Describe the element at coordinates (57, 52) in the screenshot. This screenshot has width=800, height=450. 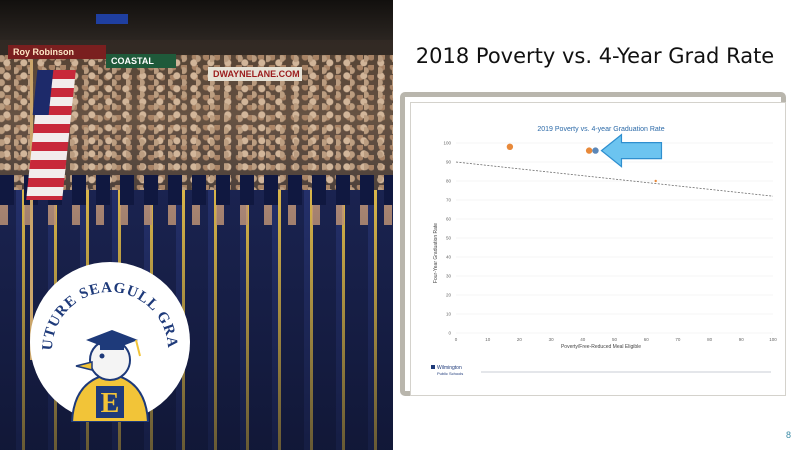
I see `arena-banner-1: Roy Robinson` at that location.